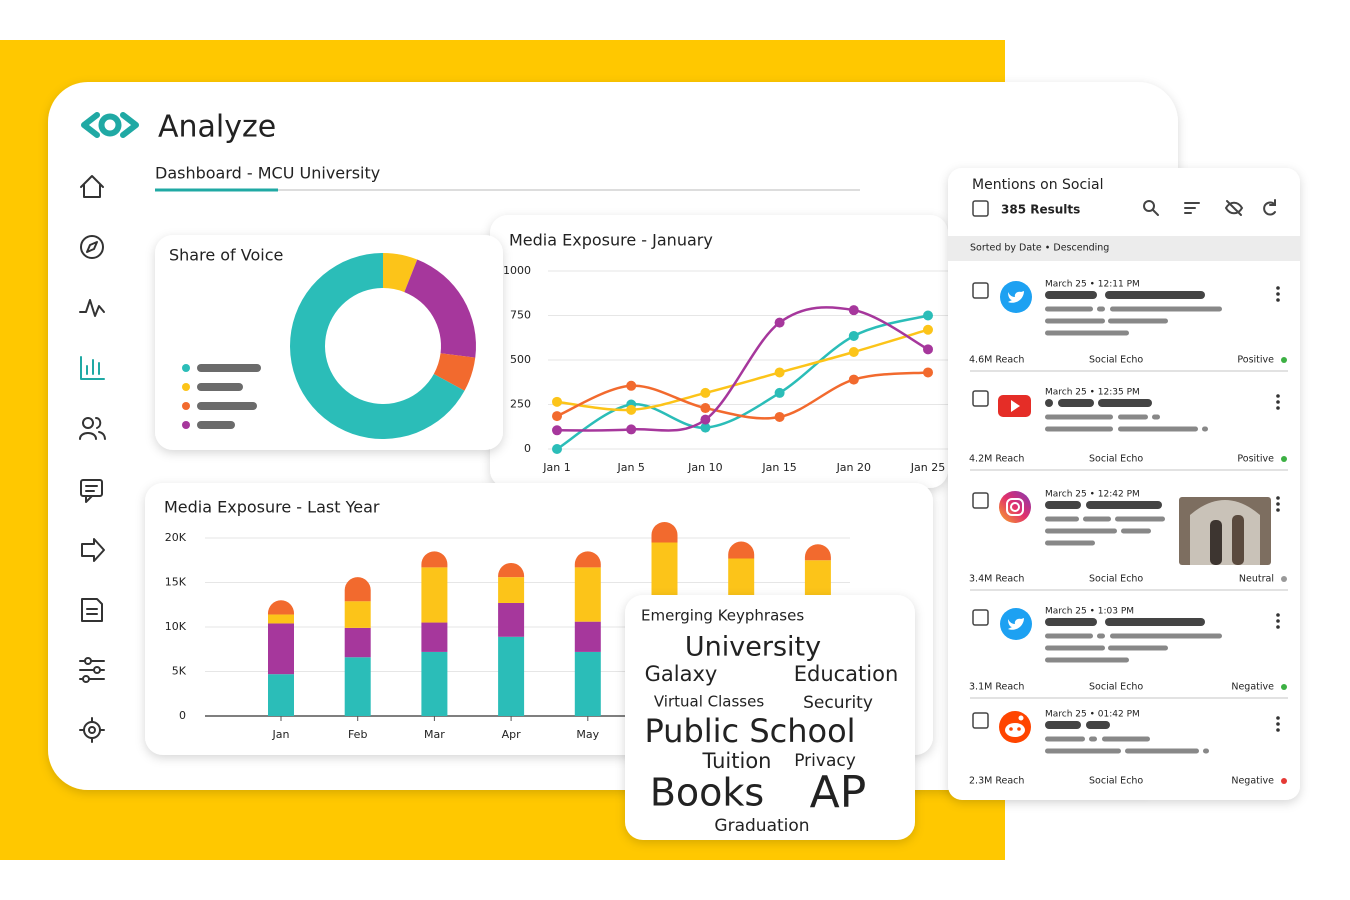  Describe the element at coordinates (749, 731) in the screenshot. I see `keyphrase: Public School` at that location.